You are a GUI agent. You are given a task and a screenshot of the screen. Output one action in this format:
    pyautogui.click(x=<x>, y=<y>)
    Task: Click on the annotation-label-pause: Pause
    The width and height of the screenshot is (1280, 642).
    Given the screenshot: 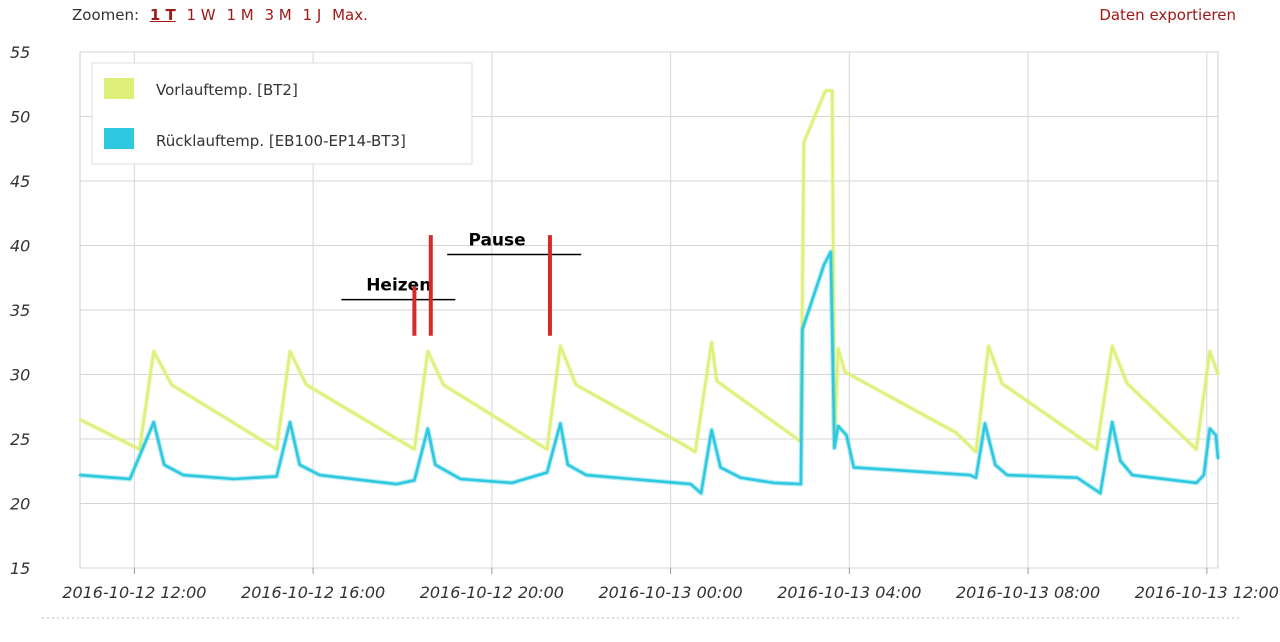 What is the action you would take?
    pyautogui.click(x=496, y=241)
    